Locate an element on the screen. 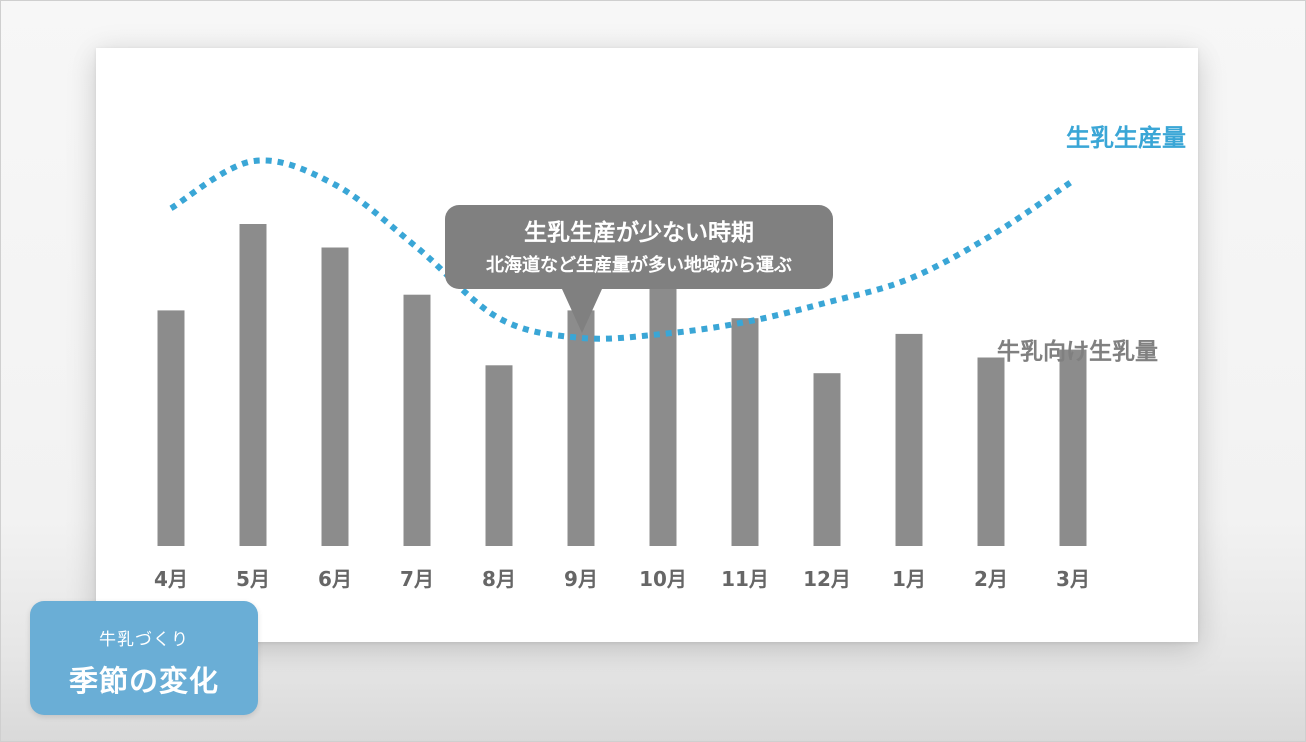  x-tick-label-9: 12月 is located at coordinates (827, 579).